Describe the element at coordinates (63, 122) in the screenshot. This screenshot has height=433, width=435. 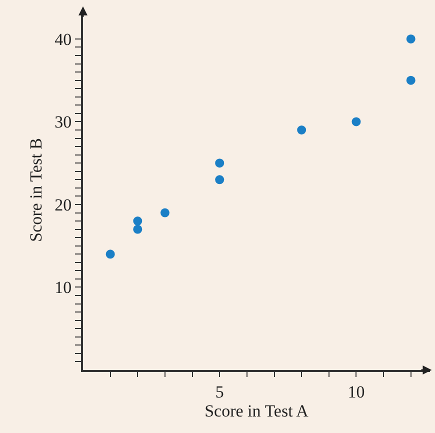
I see `y-tick-label: 30` at that location.